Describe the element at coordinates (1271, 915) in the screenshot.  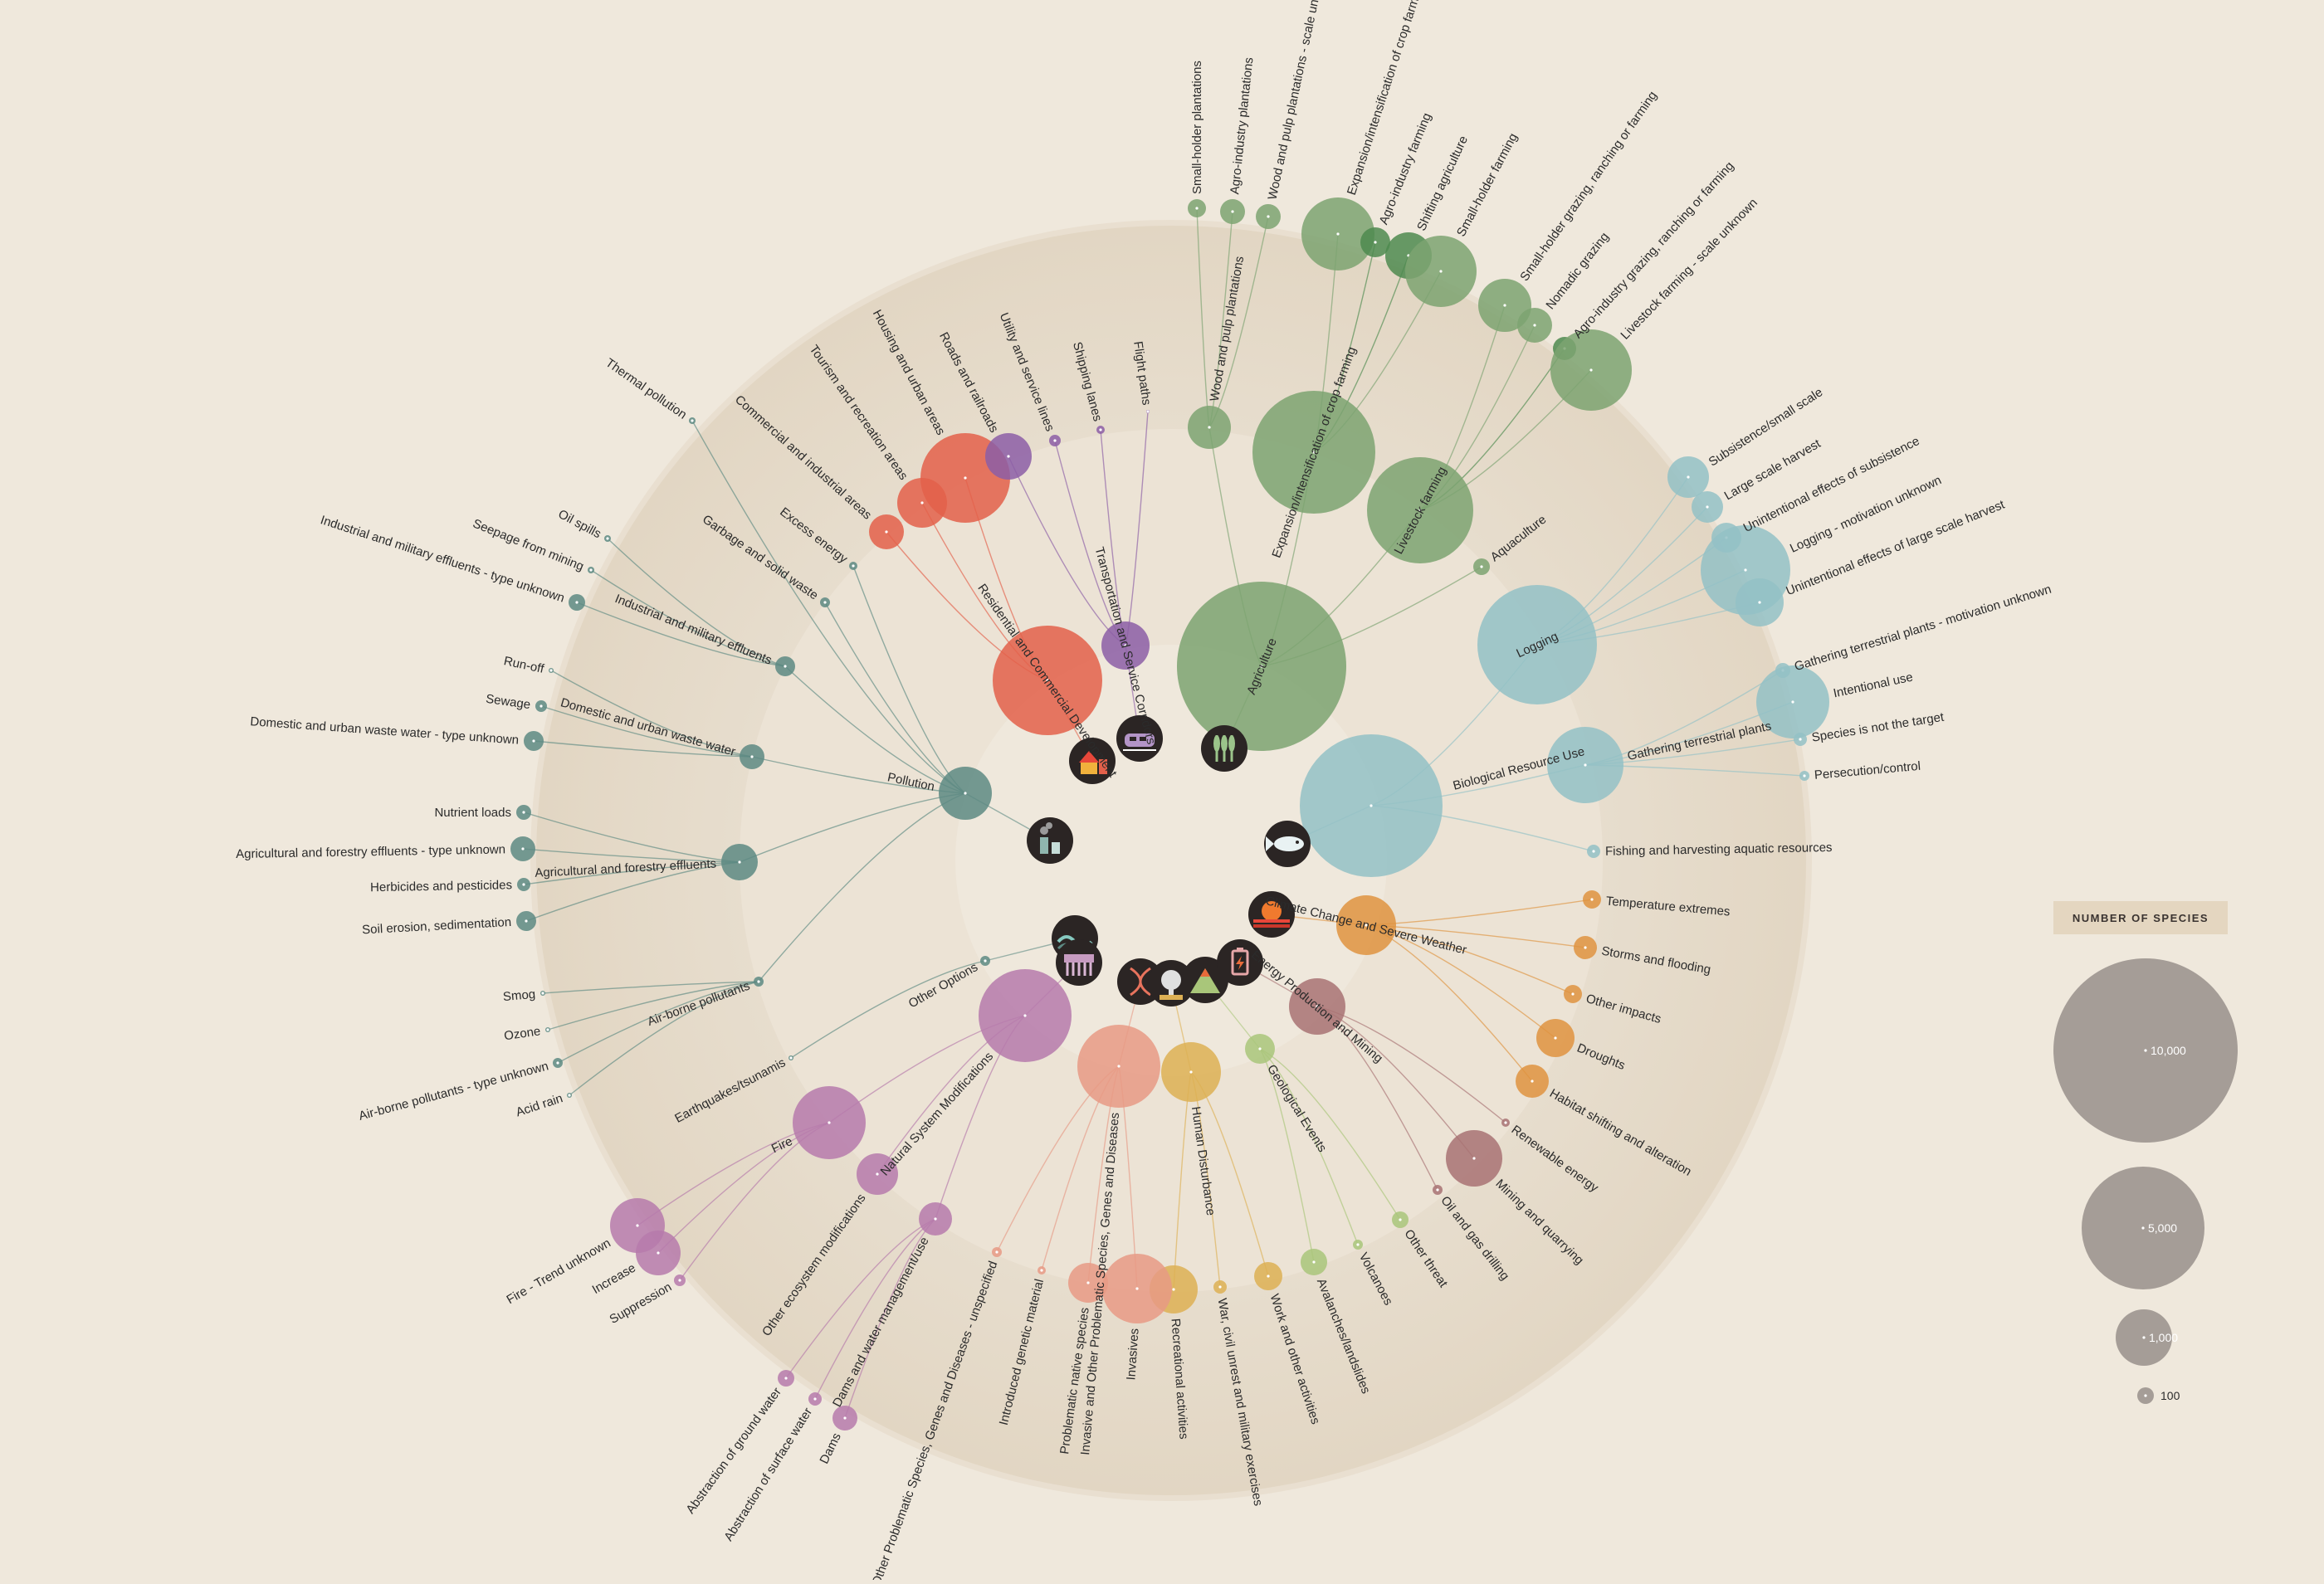
I see `sun-icon` at that location.